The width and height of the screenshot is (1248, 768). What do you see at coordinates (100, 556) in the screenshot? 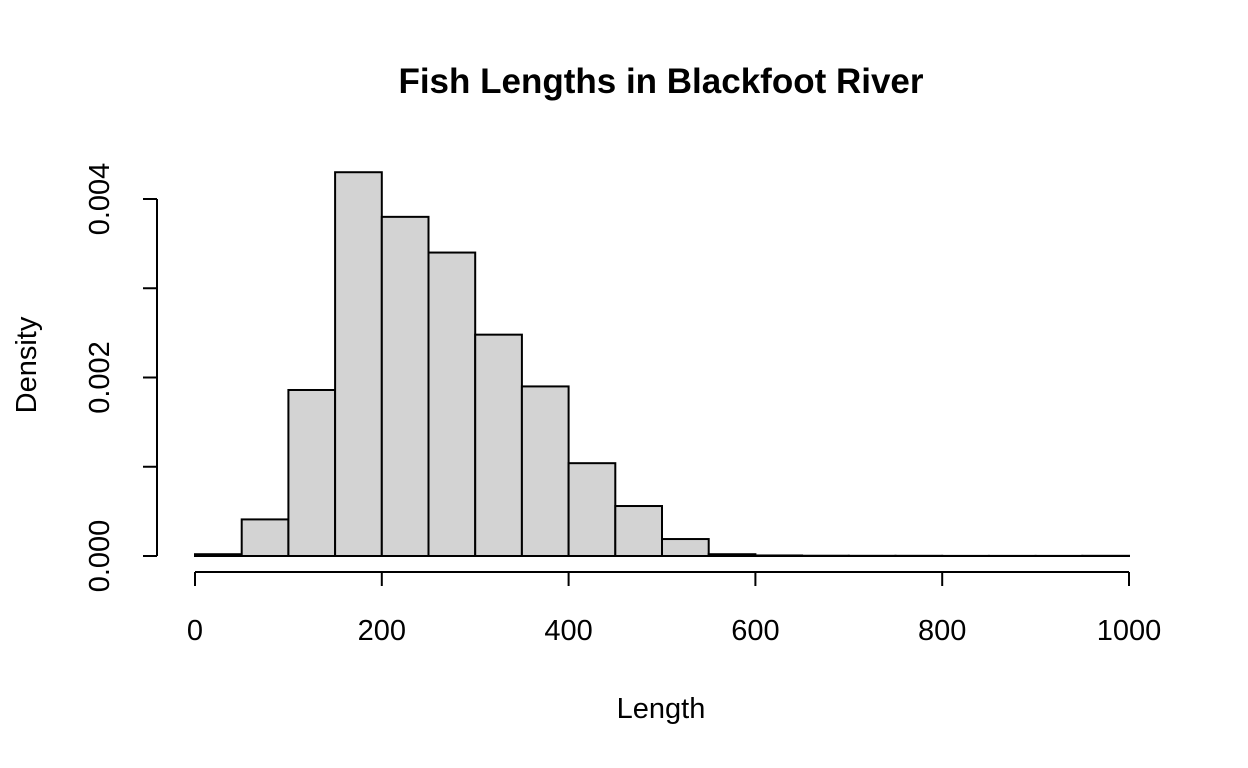
I see `y-tick-label: 0.000` at bounding box center [100, 556].